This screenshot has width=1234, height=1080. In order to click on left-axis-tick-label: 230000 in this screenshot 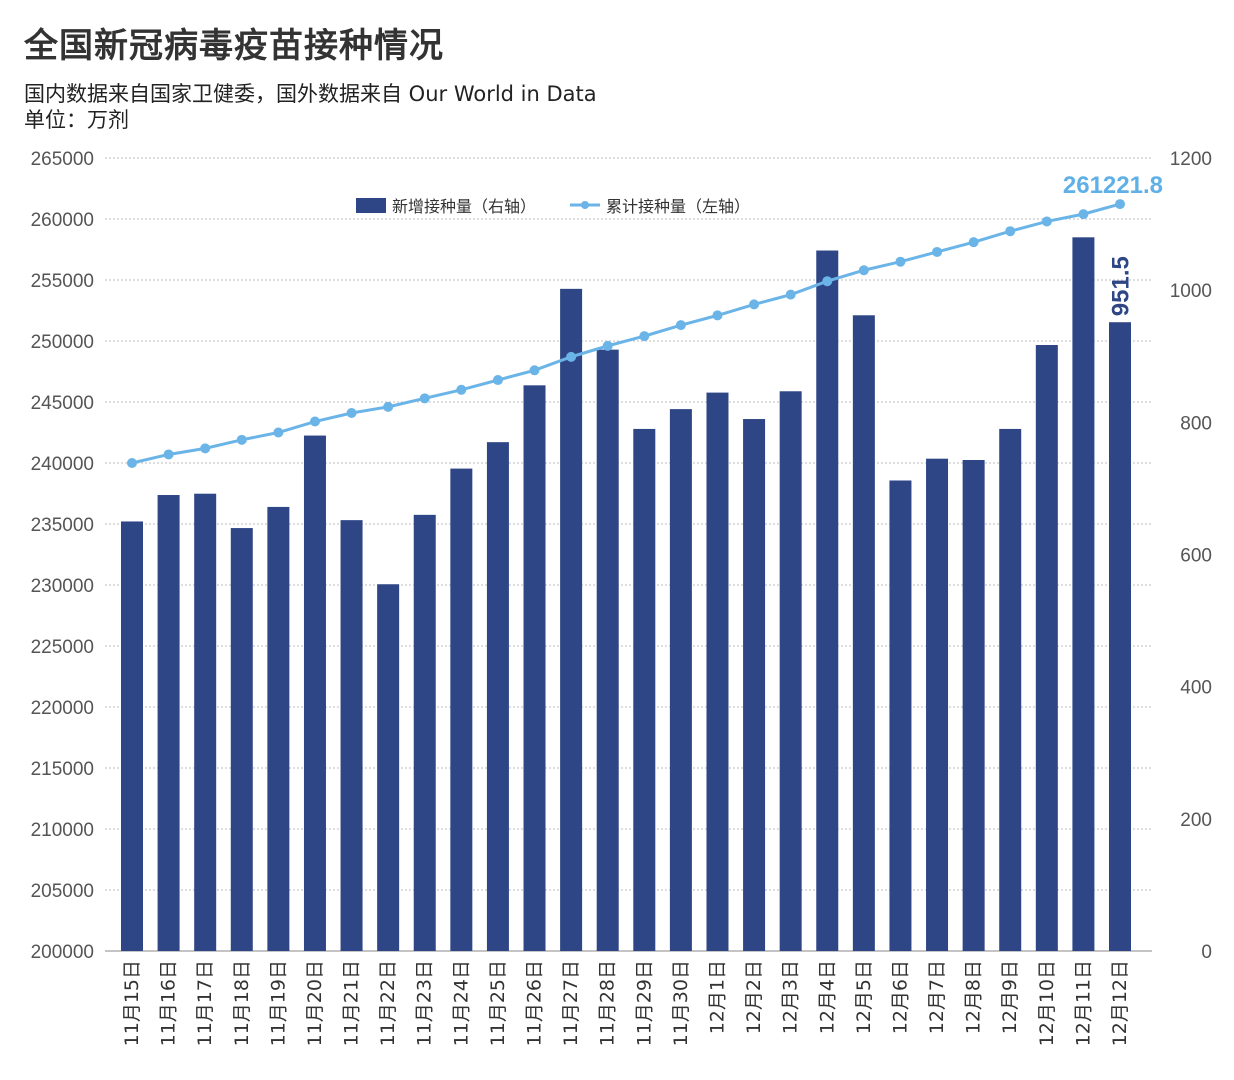, I will do `click(62, 586)`.